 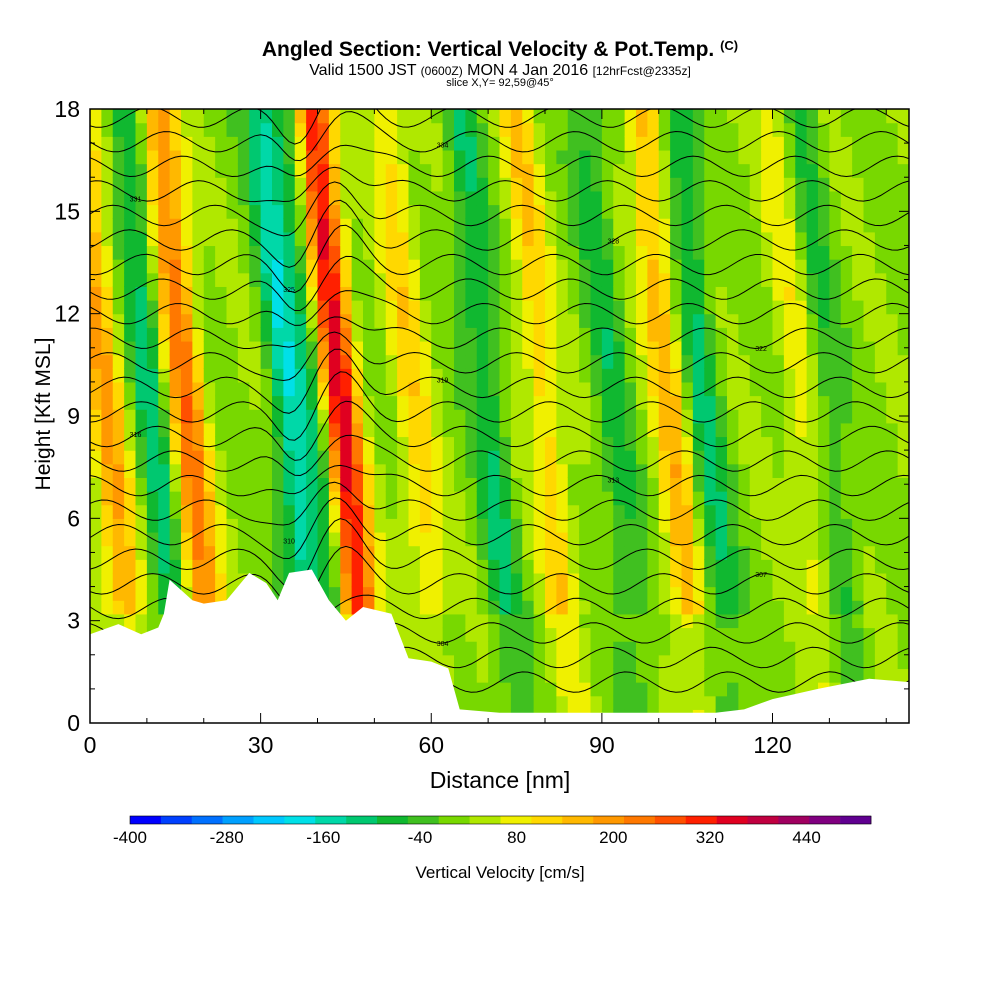 I want to click on x-tick-label: 120, so click(x=772, y=745).